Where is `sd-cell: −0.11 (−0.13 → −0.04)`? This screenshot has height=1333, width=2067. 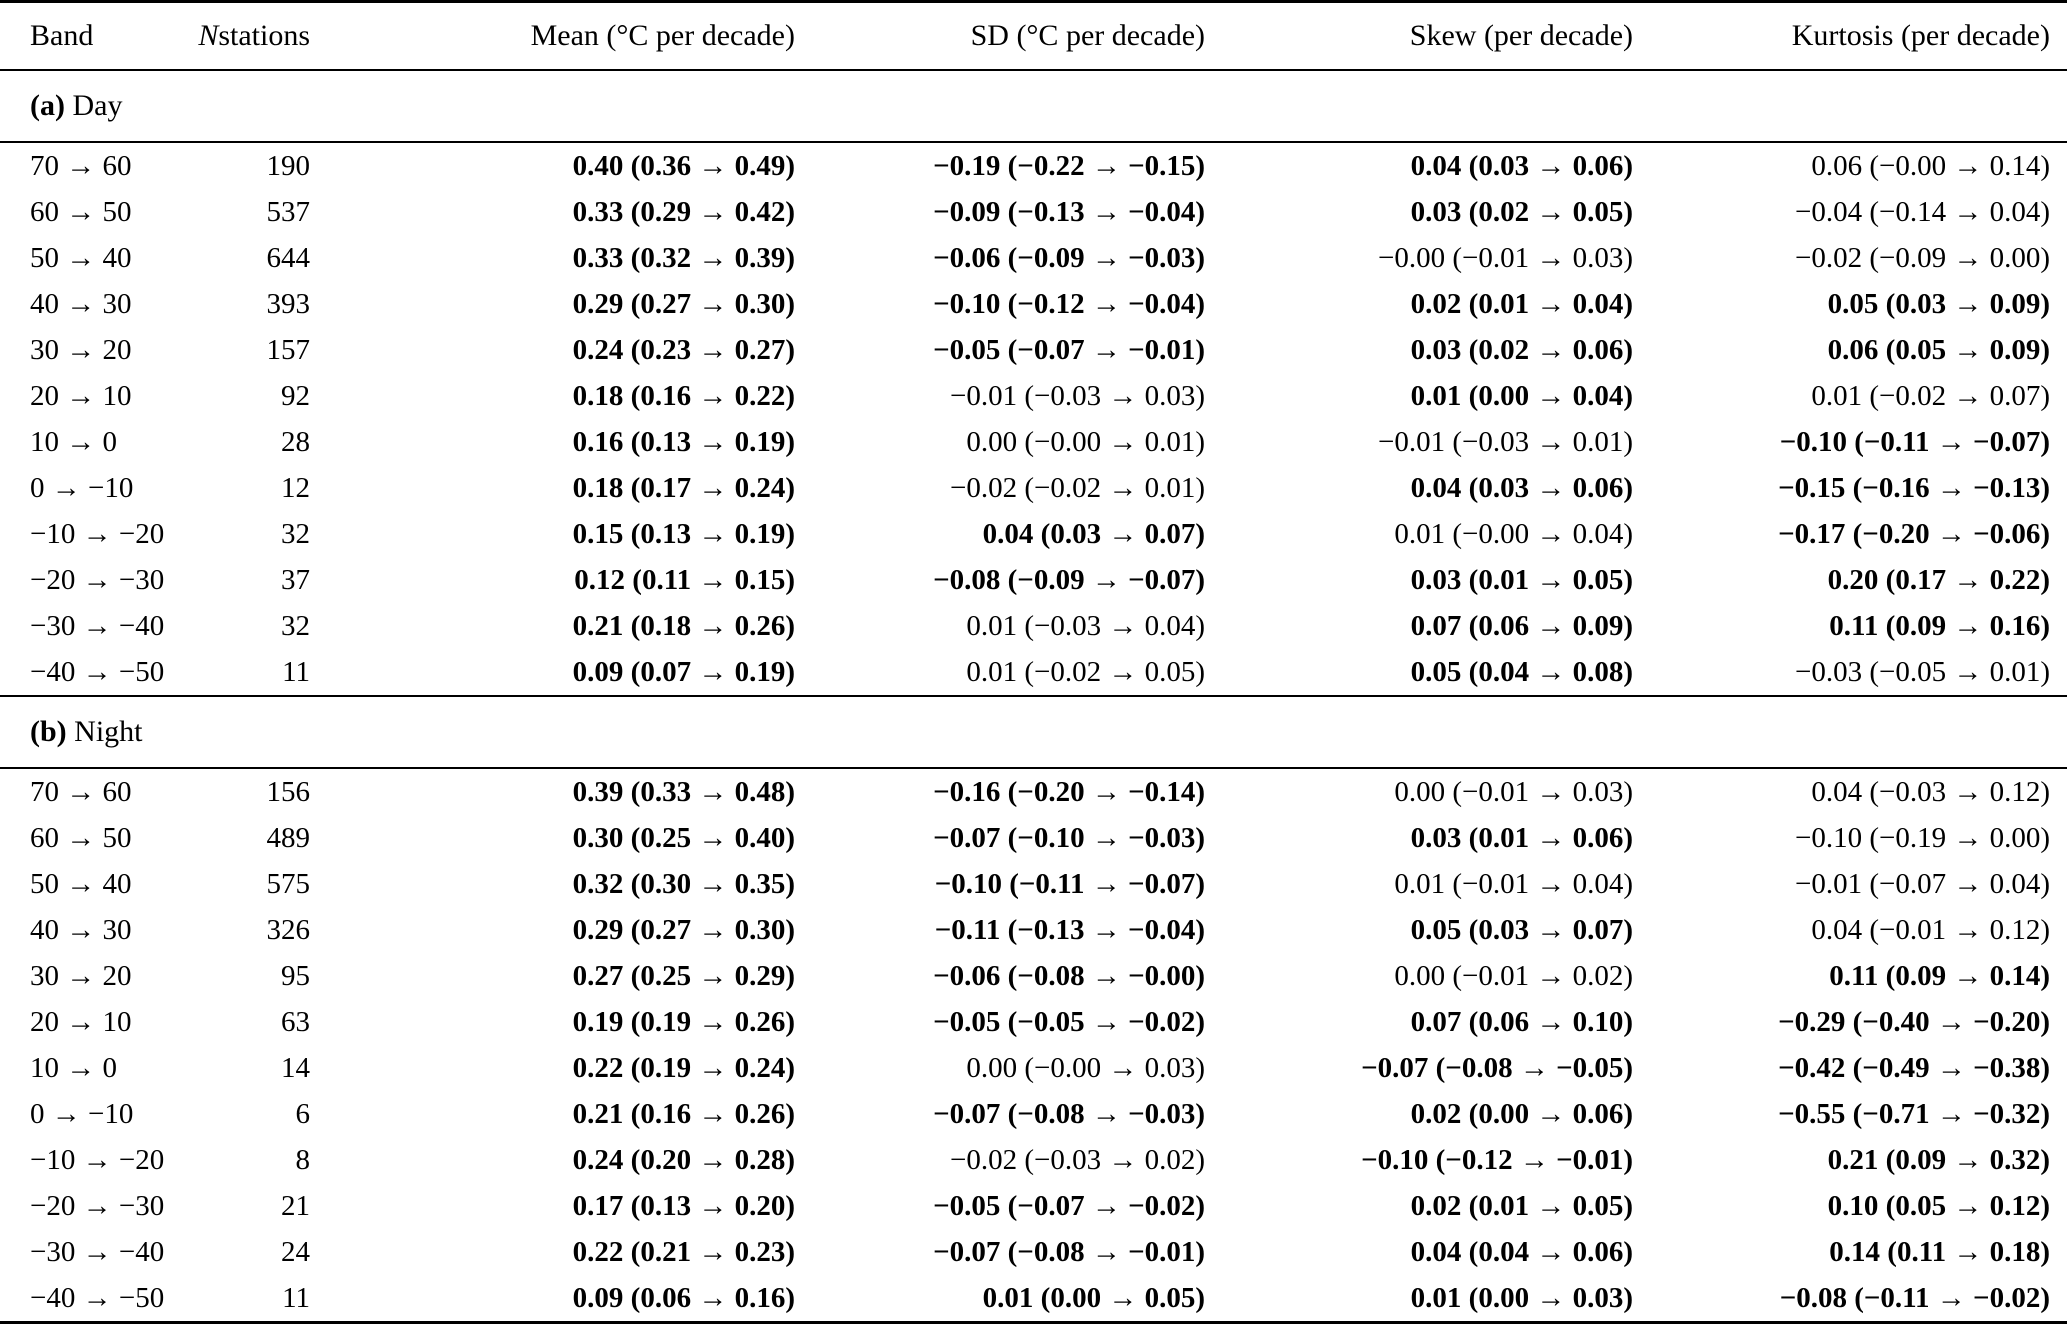
sd-cell: −0.11 (−0.13 → −0.04) is located at coordinates (1069, 929).